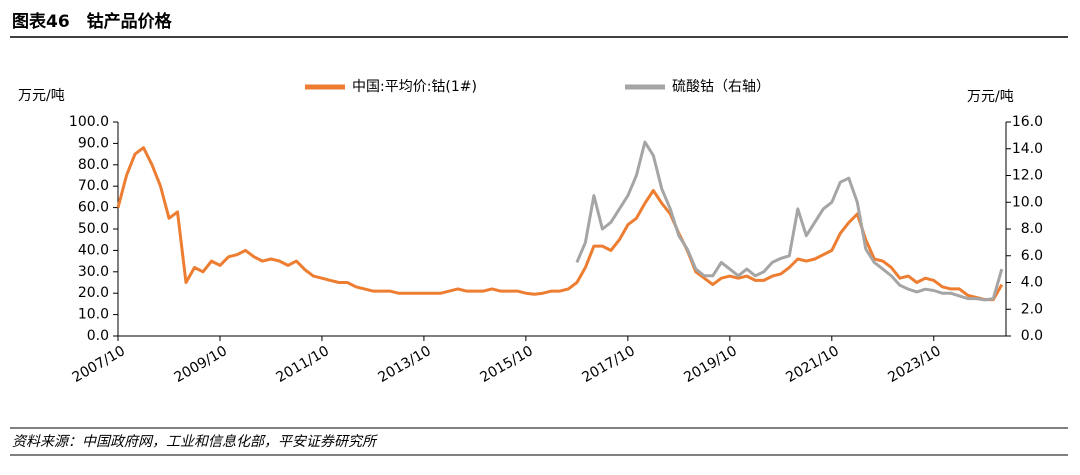  What do you see at coordinates (914, 364) in the screenshot?
I see `x-tick-label: 2023/10` at bounding box center [914, 364].